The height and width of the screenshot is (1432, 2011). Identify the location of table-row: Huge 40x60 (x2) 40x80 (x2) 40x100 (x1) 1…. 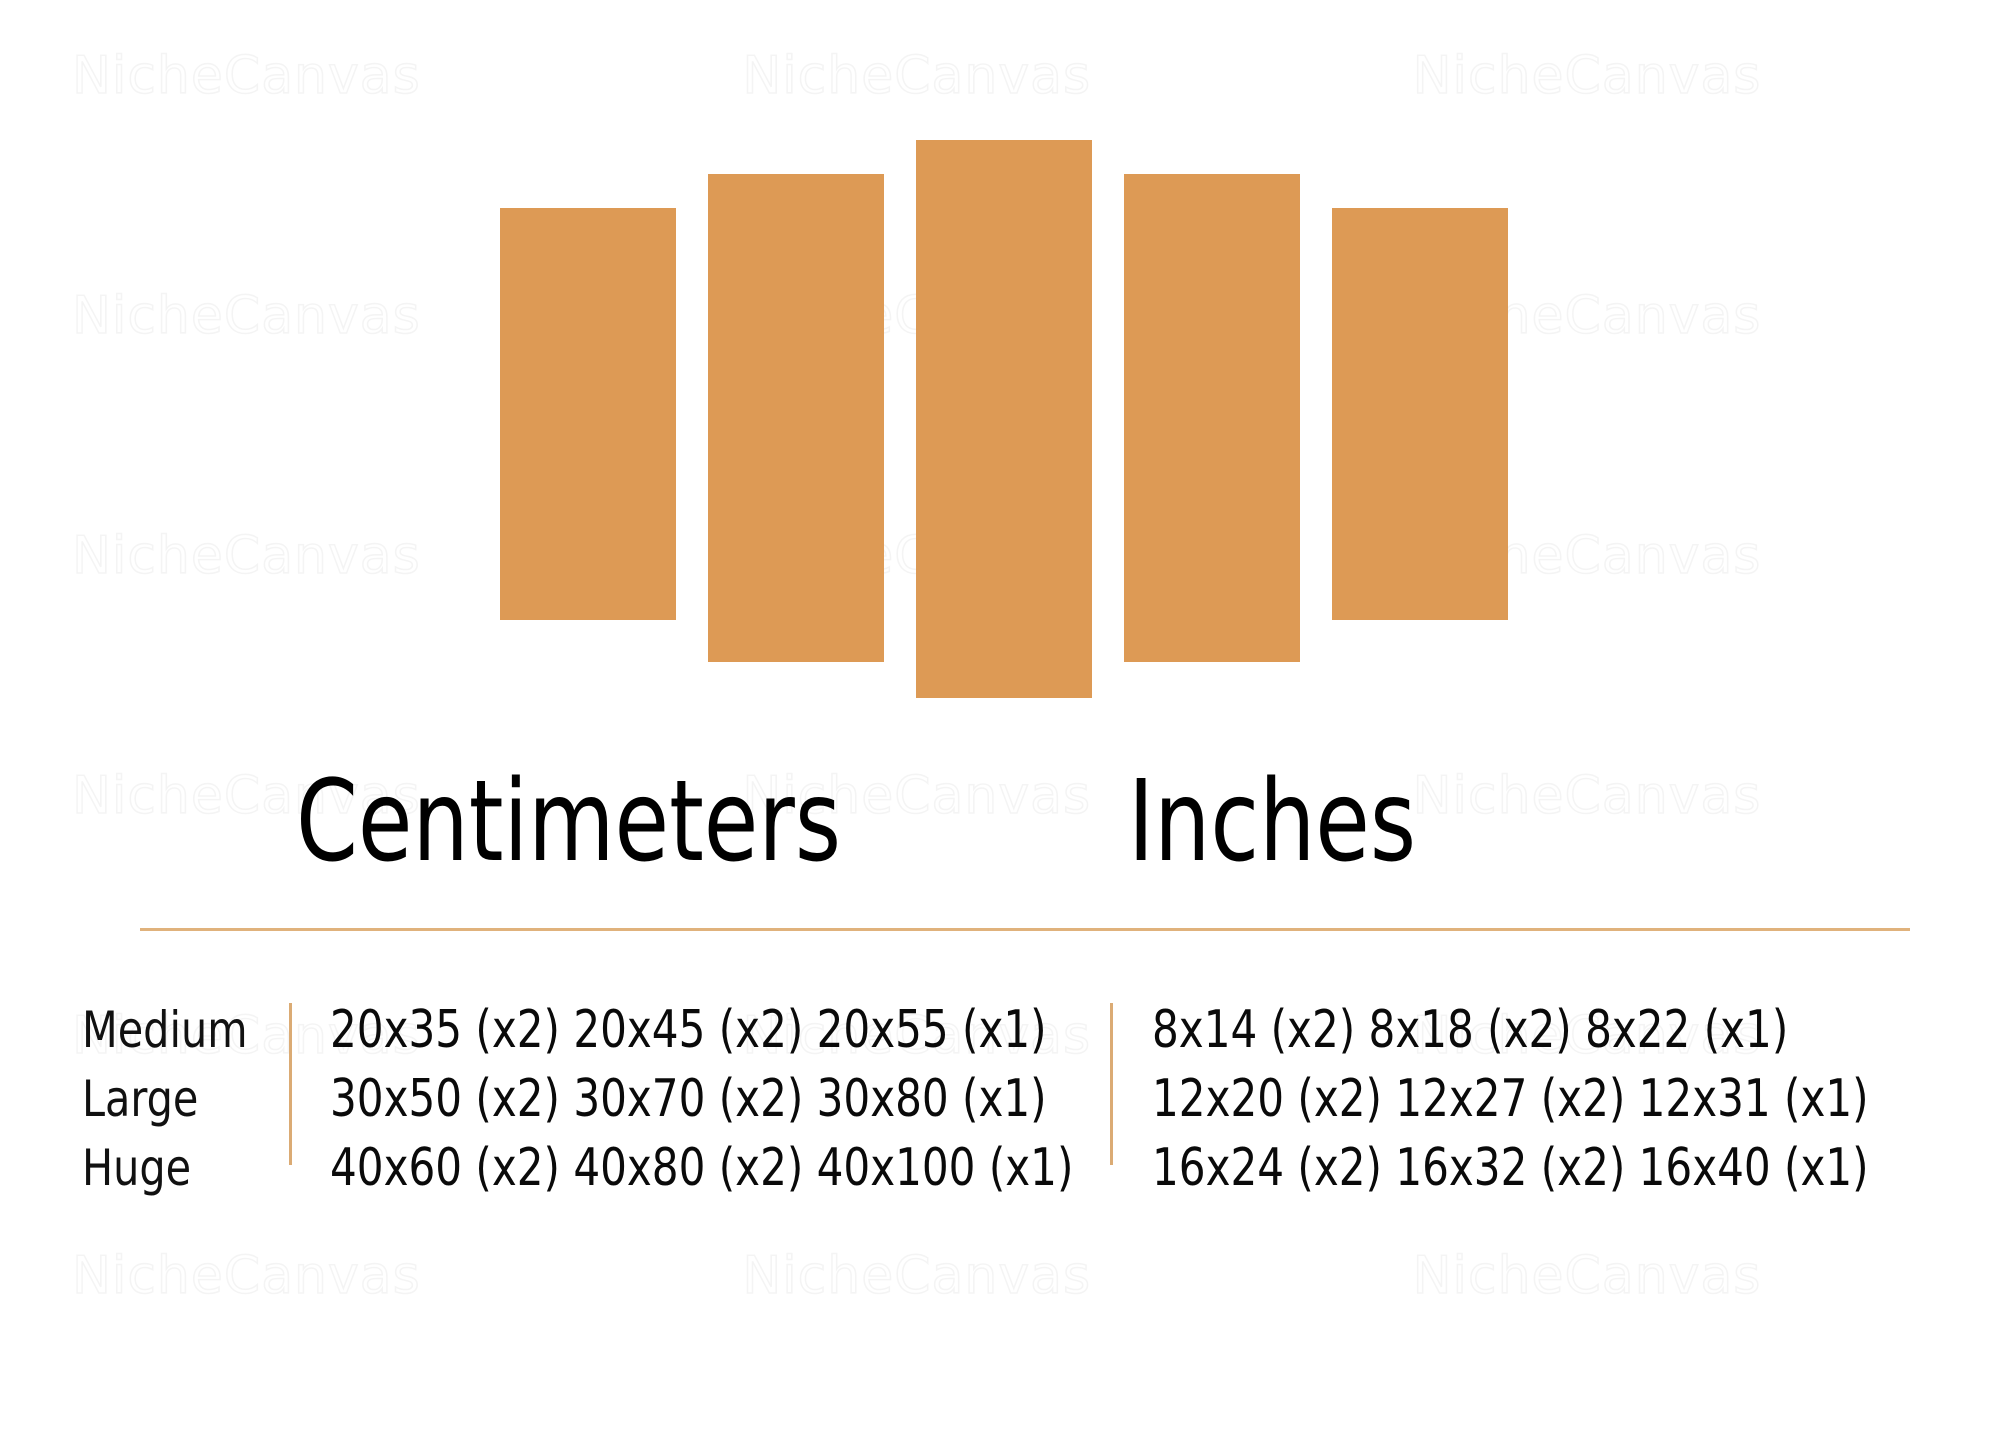
(1005, 1172).